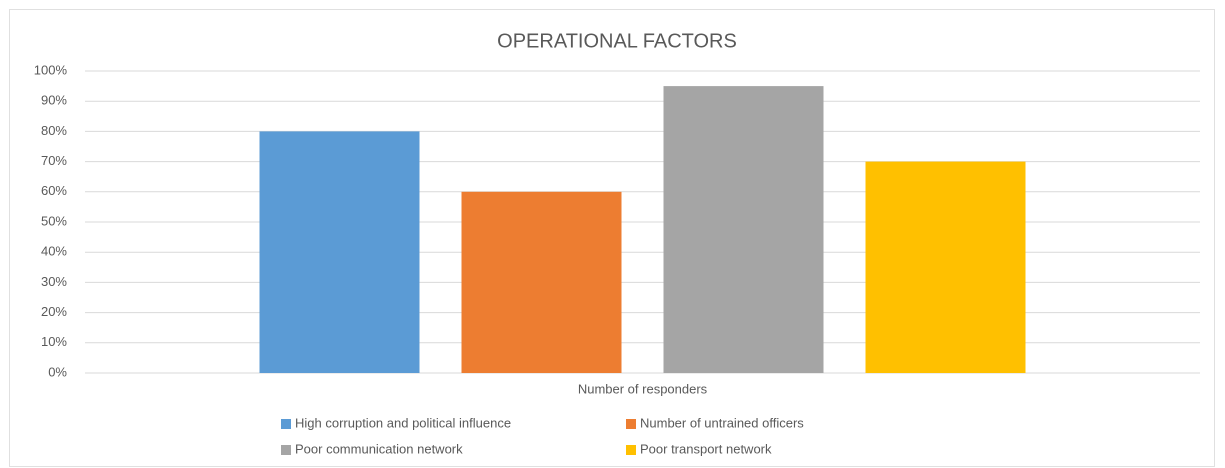 The height and width of the screenshot is (468, 1225). I want to click on legend-label: Poor transport network, so click(706, 448).